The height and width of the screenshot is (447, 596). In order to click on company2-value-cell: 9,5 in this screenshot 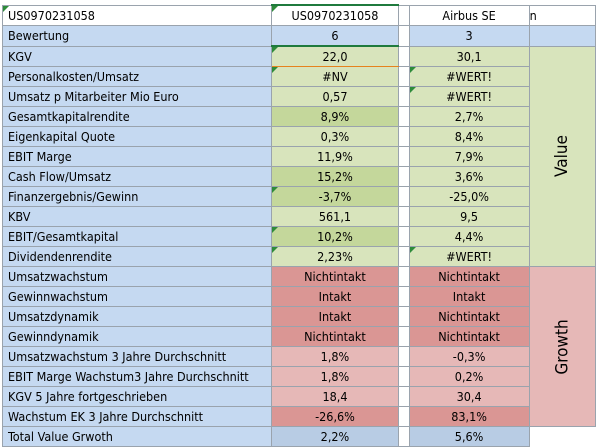, I will do `click(469, 216)`.